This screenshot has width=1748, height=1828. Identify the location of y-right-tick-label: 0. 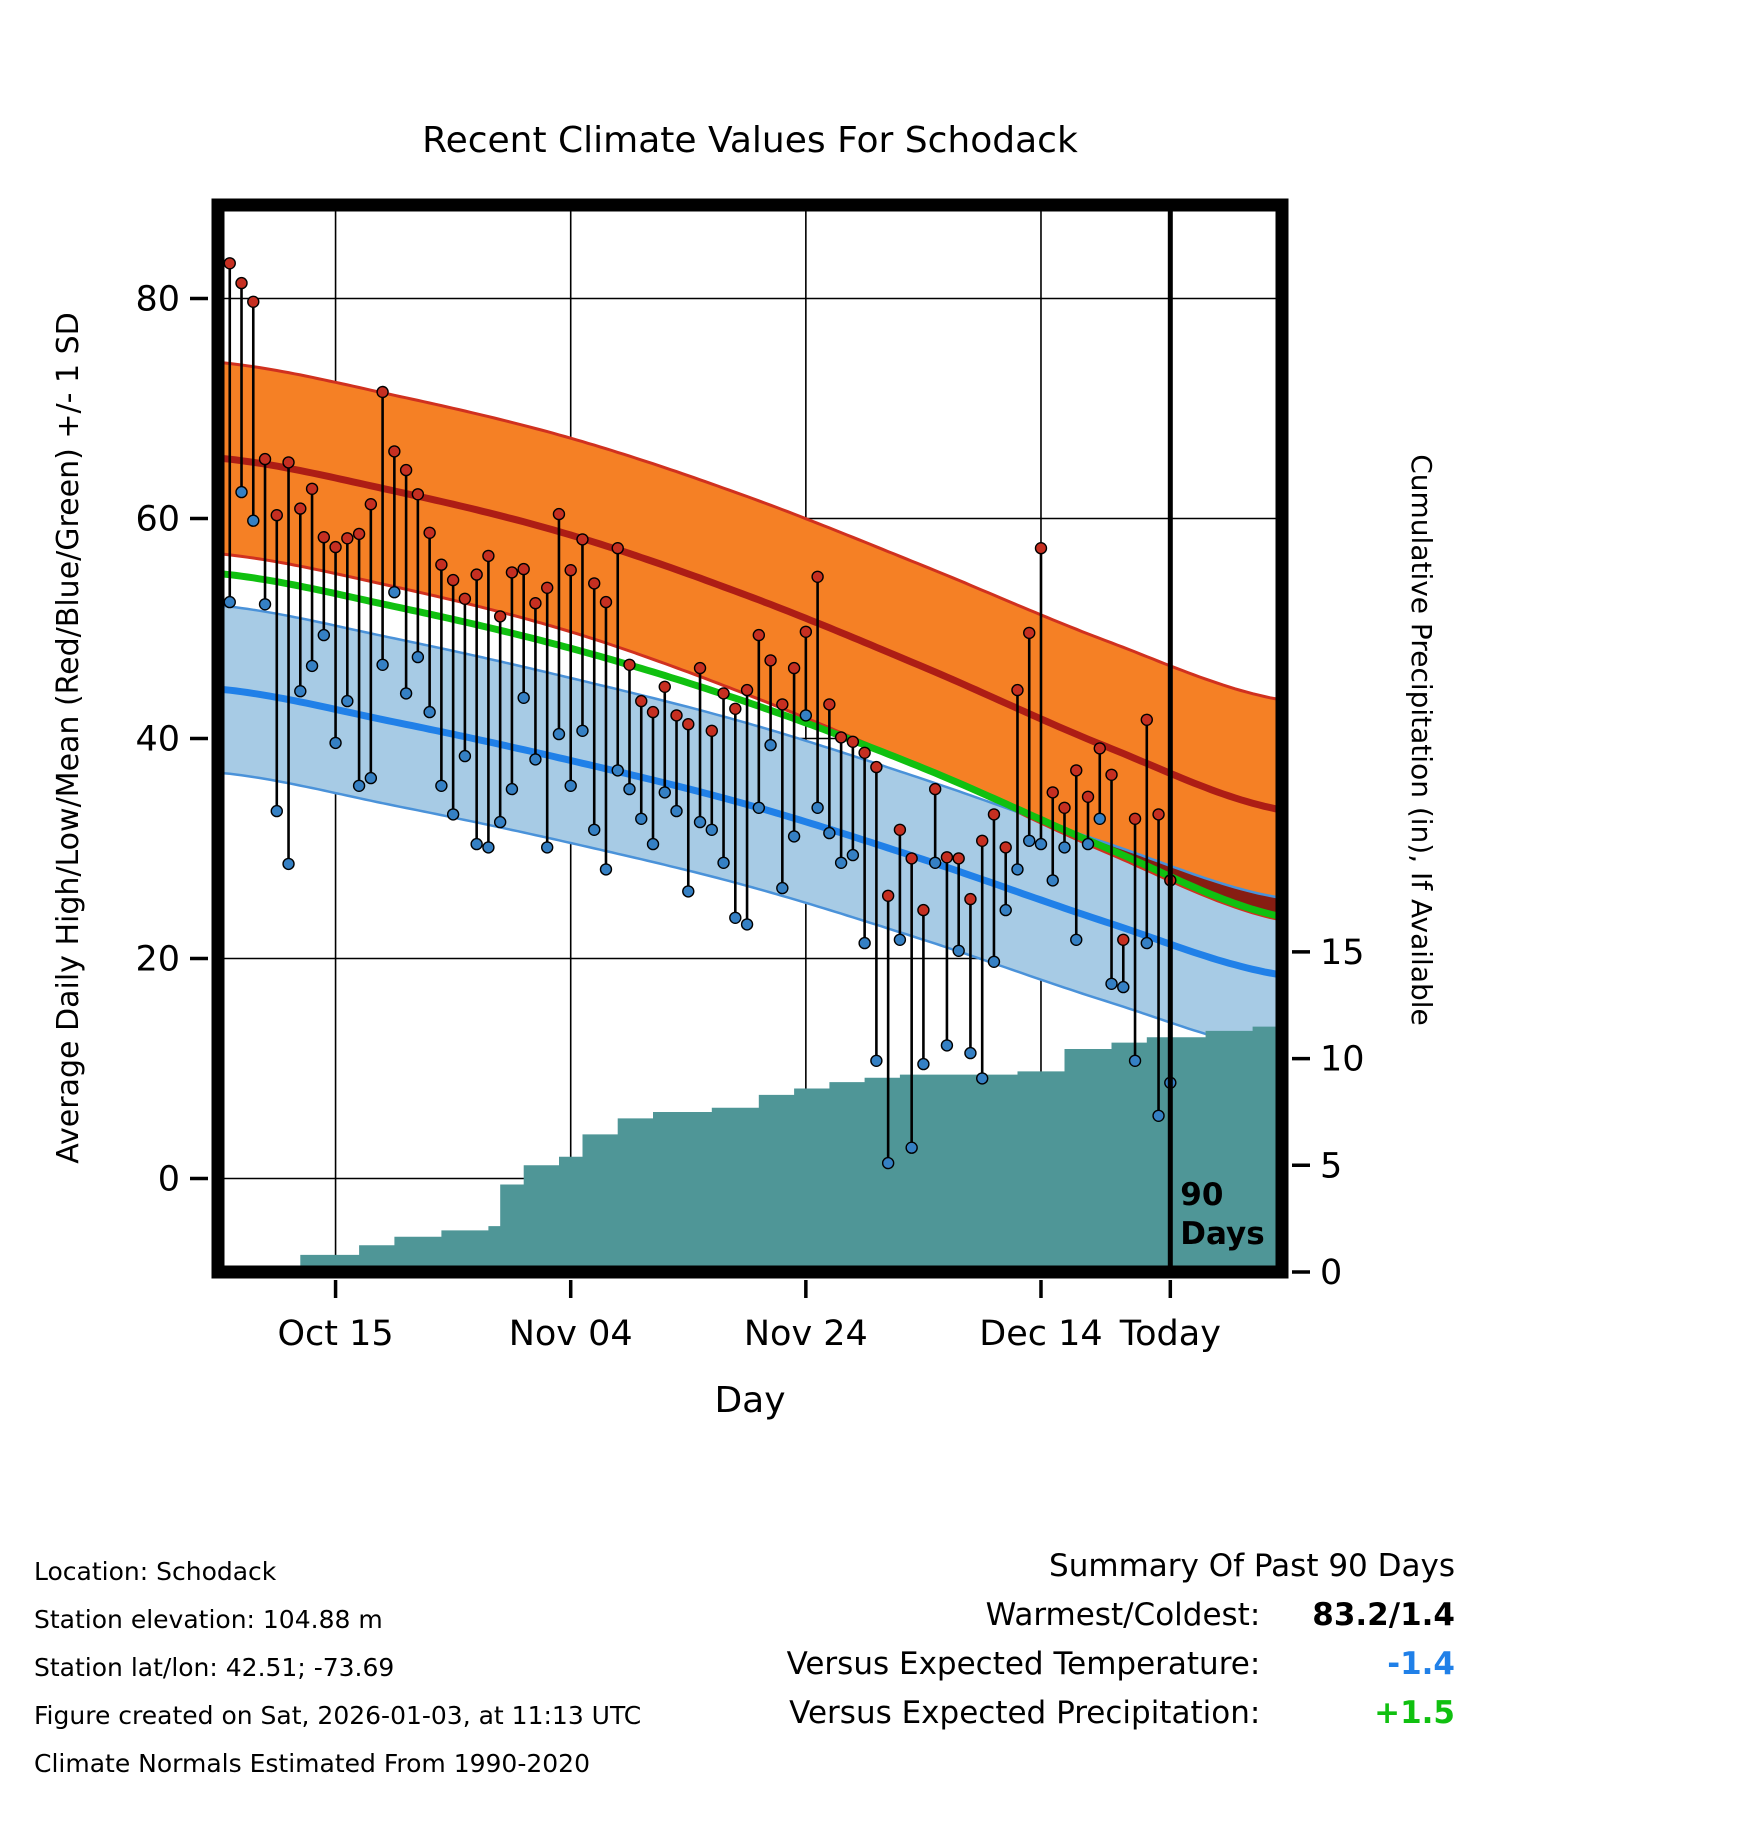
(1331, 1273).